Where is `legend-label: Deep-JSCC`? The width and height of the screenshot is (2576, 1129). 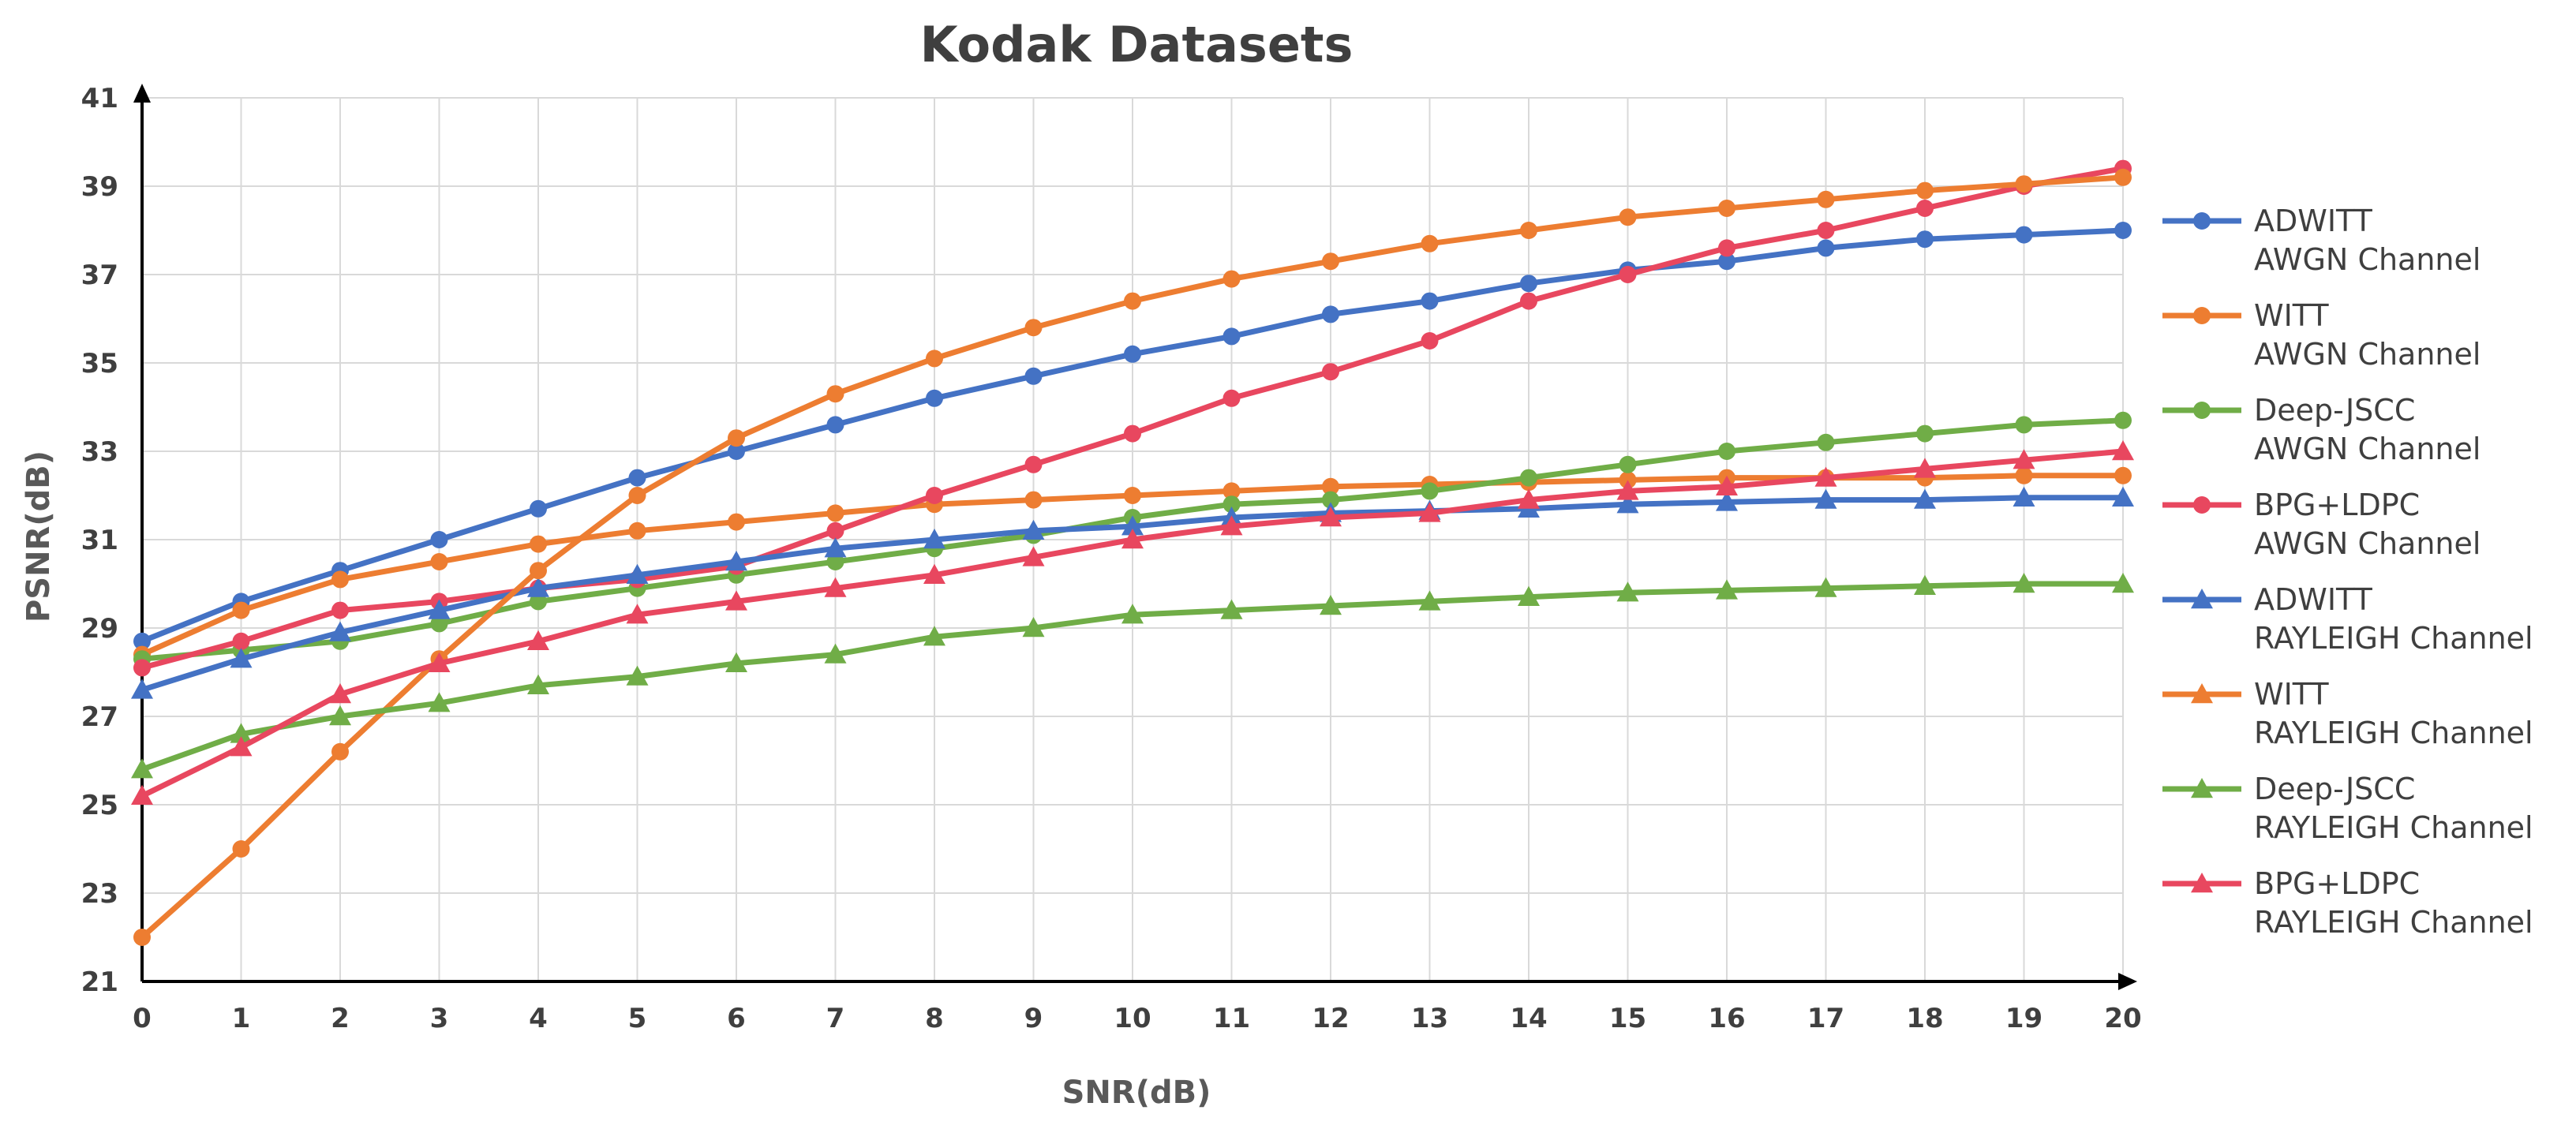 legend-label: Deep-JSCC is located at coordinates (2334, 789).